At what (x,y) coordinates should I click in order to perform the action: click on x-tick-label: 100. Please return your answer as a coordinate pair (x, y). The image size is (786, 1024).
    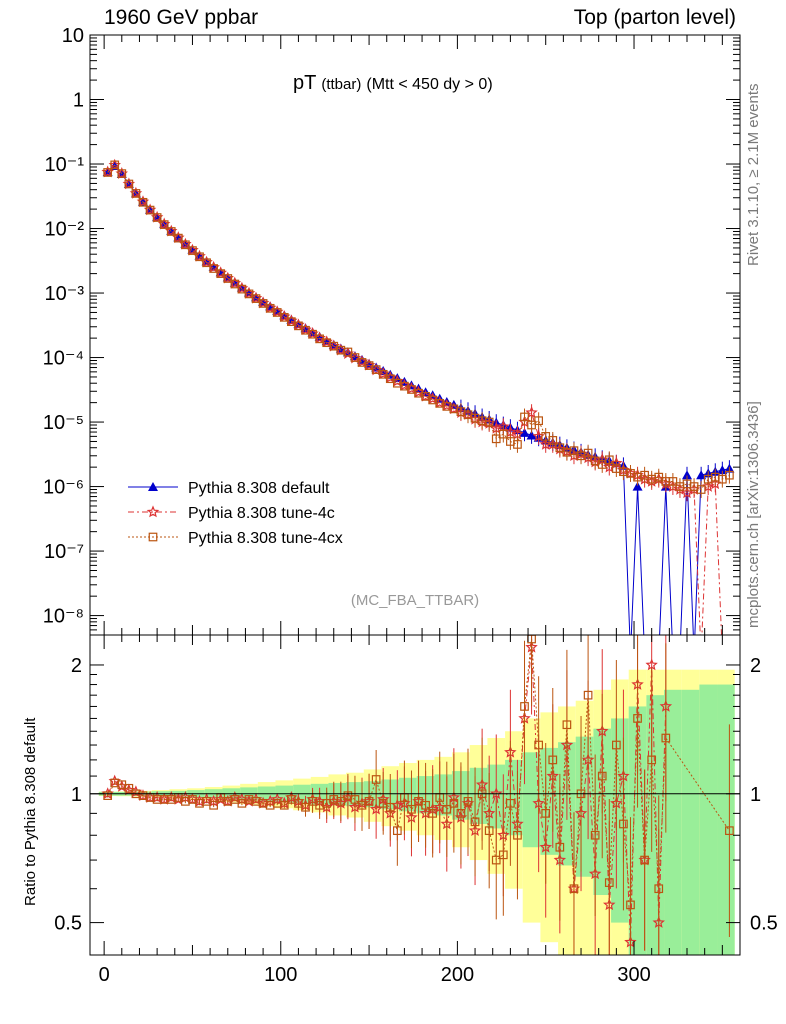
    Looking at the image, I should click on (280, 975).